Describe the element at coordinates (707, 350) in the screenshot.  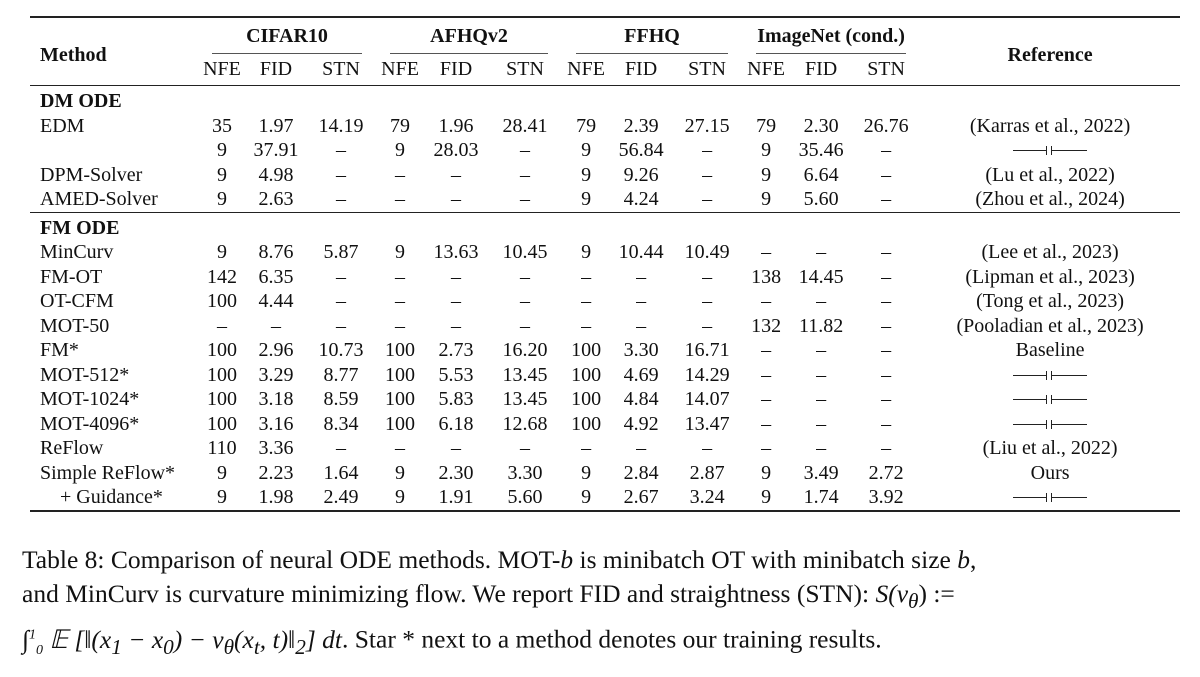
I see `table-cell: 16.71` at that location.